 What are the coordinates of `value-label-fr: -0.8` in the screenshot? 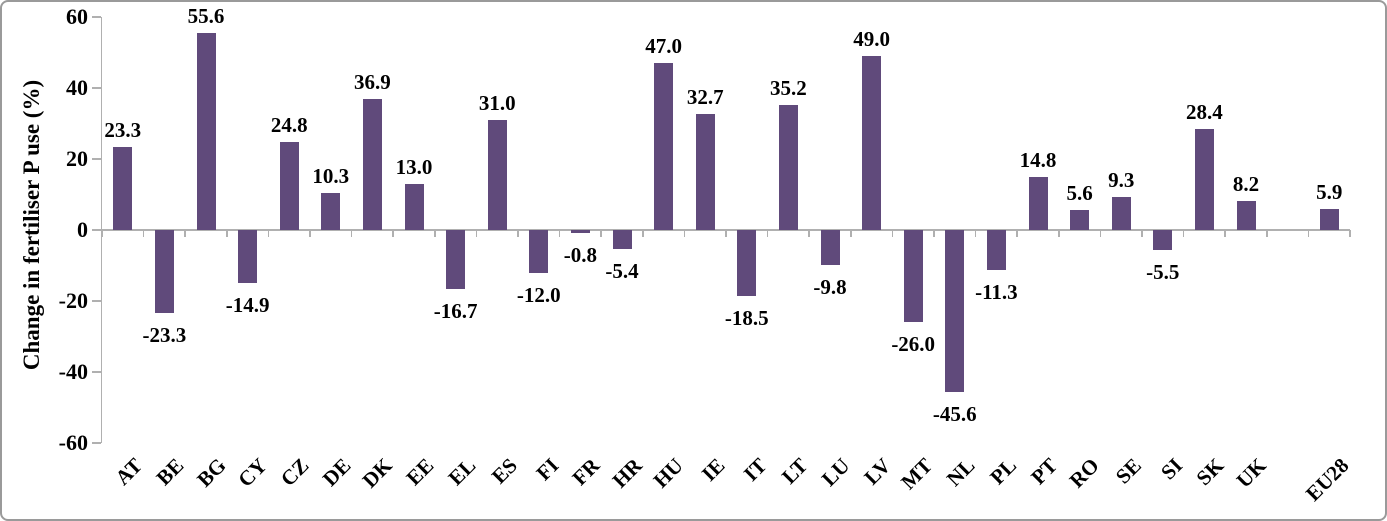 It's located at (580, 254).